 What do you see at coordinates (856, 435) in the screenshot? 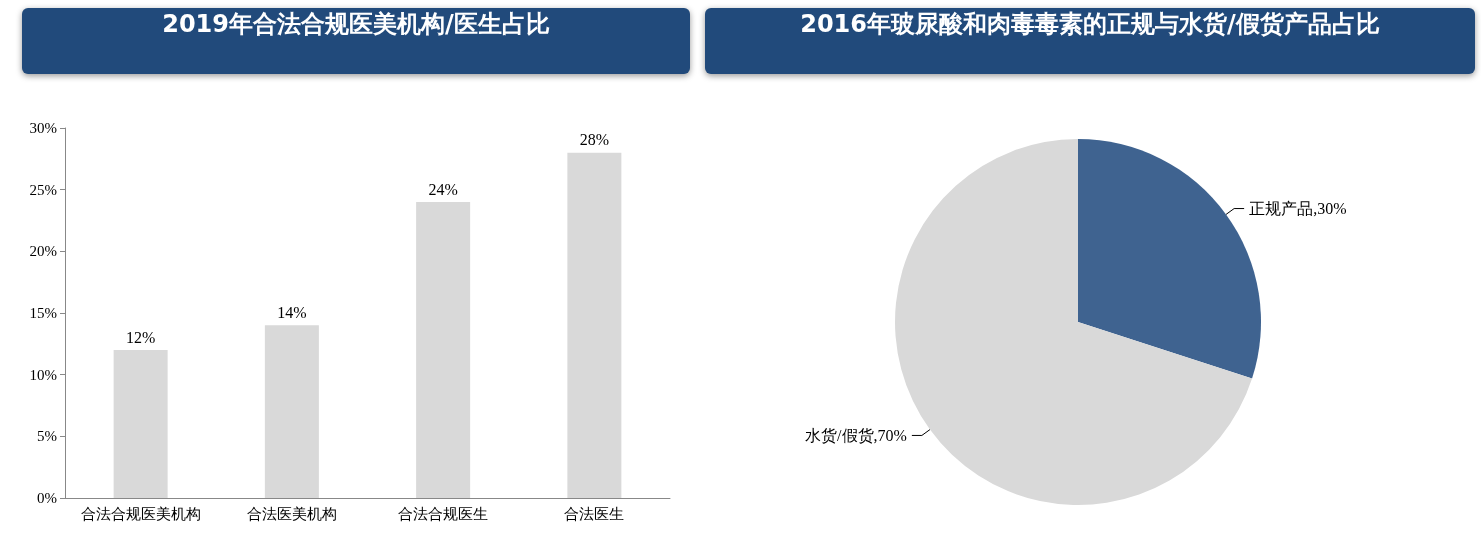
I see `slice-label: 水货/假货,70%` at bounding box center [856, 435].